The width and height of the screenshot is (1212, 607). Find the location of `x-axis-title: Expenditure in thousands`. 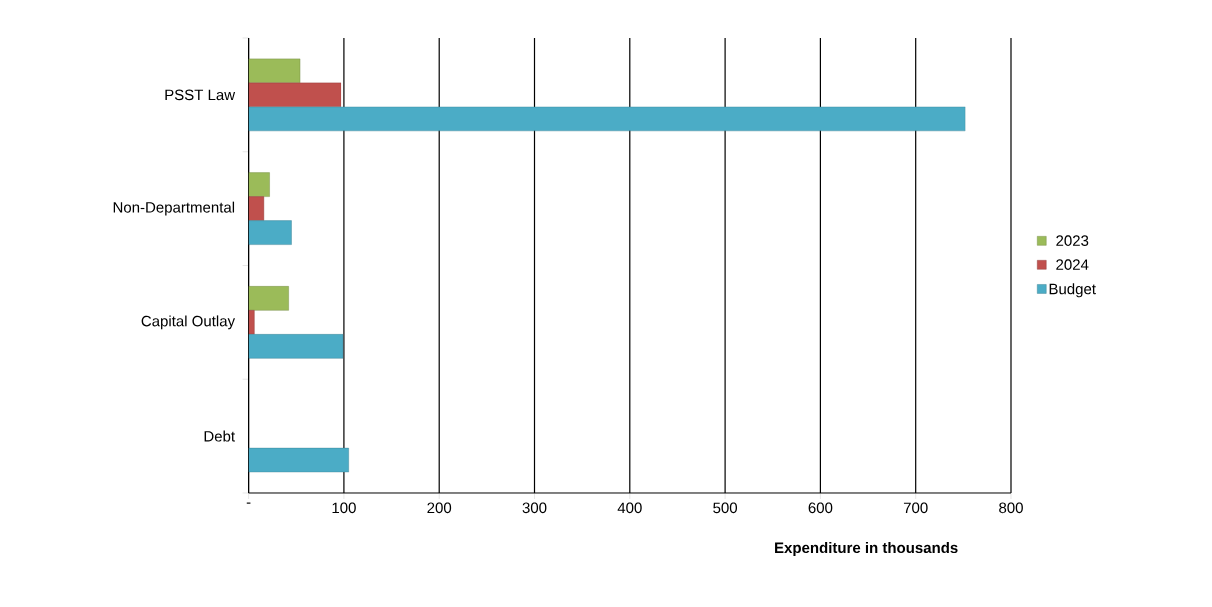

x-axis-title: Expenditure in thousands is located at coordinates (866, 549).